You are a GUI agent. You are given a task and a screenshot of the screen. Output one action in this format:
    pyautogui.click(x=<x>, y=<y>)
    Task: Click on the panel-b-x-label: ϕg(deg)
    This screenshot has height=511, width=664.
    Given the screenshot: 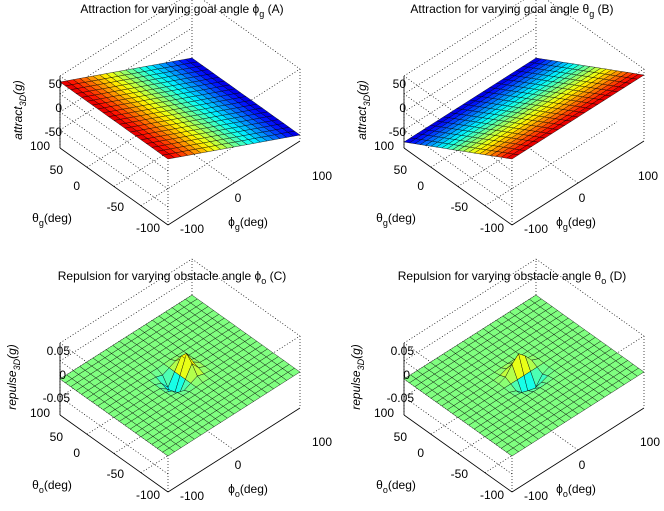 What is the action you would take?
    pyautogui.click(x=576, y=223)
    